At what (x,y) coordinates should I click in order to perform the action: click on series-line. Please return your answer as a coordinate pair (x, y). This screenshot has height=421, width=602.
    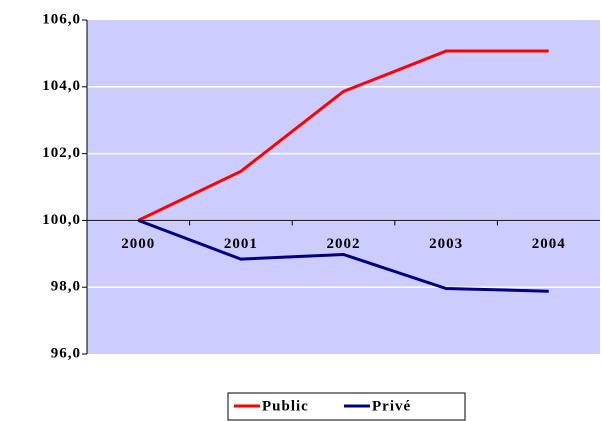
    Looking at the image, I should click on (343, 255).